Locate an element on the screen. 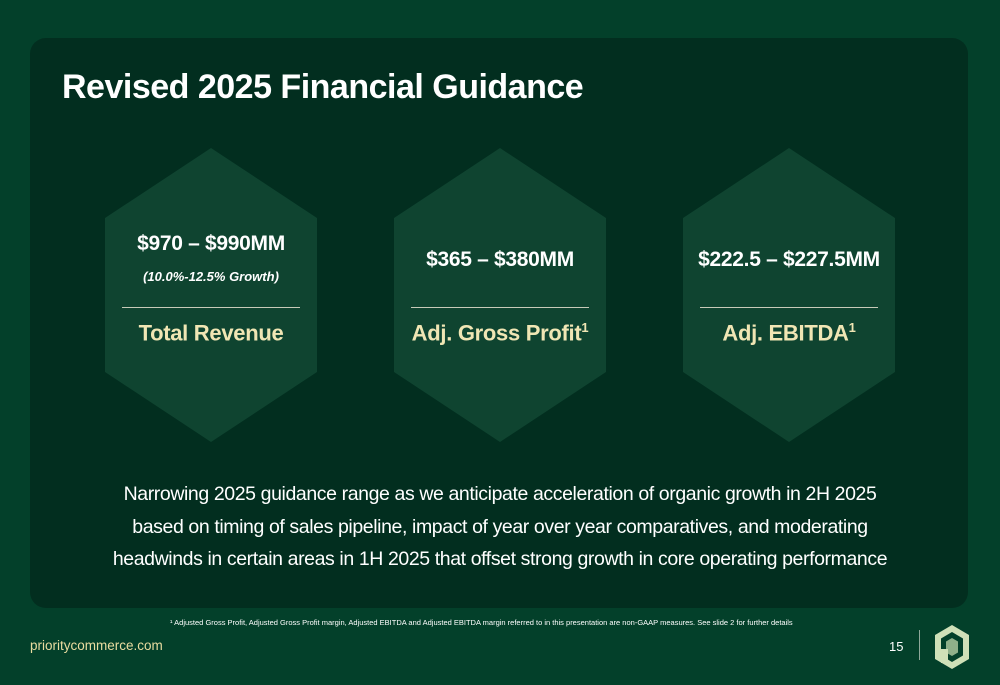  priority-logo-icon is located at coordinates (952, 647).